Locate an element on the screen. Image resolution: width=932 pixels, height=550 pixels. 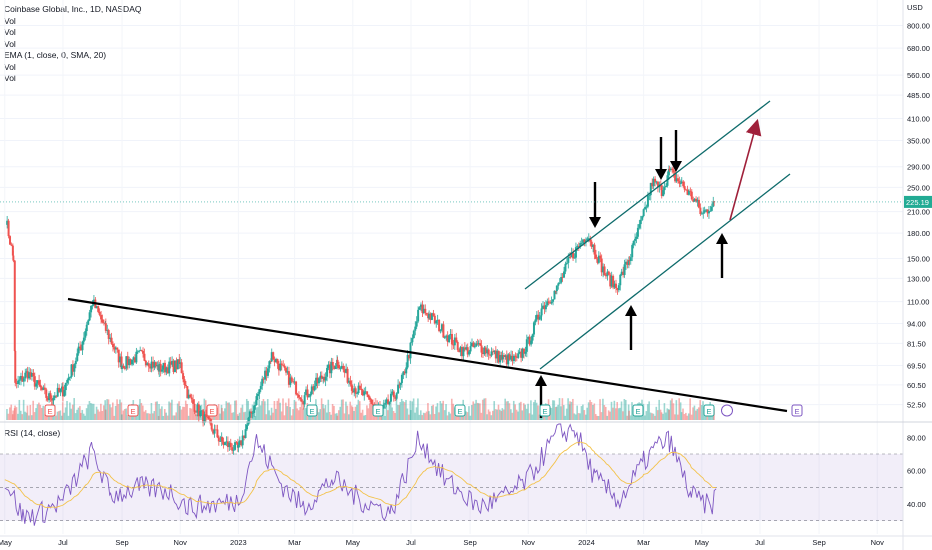
symbol-title: Coinbase Global, Inc., 1D, NASDAQ is located at coordinates (73, 9).